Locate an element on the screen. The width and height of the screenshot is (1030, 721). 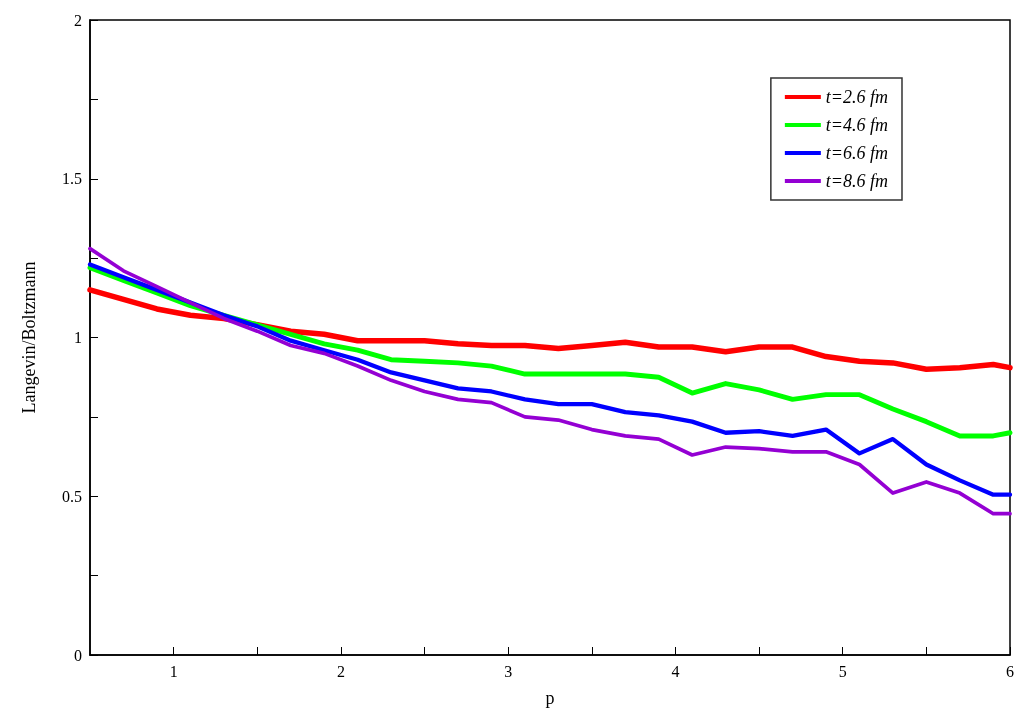
x-tick-label: 3 is located at coordinates (508, 671).